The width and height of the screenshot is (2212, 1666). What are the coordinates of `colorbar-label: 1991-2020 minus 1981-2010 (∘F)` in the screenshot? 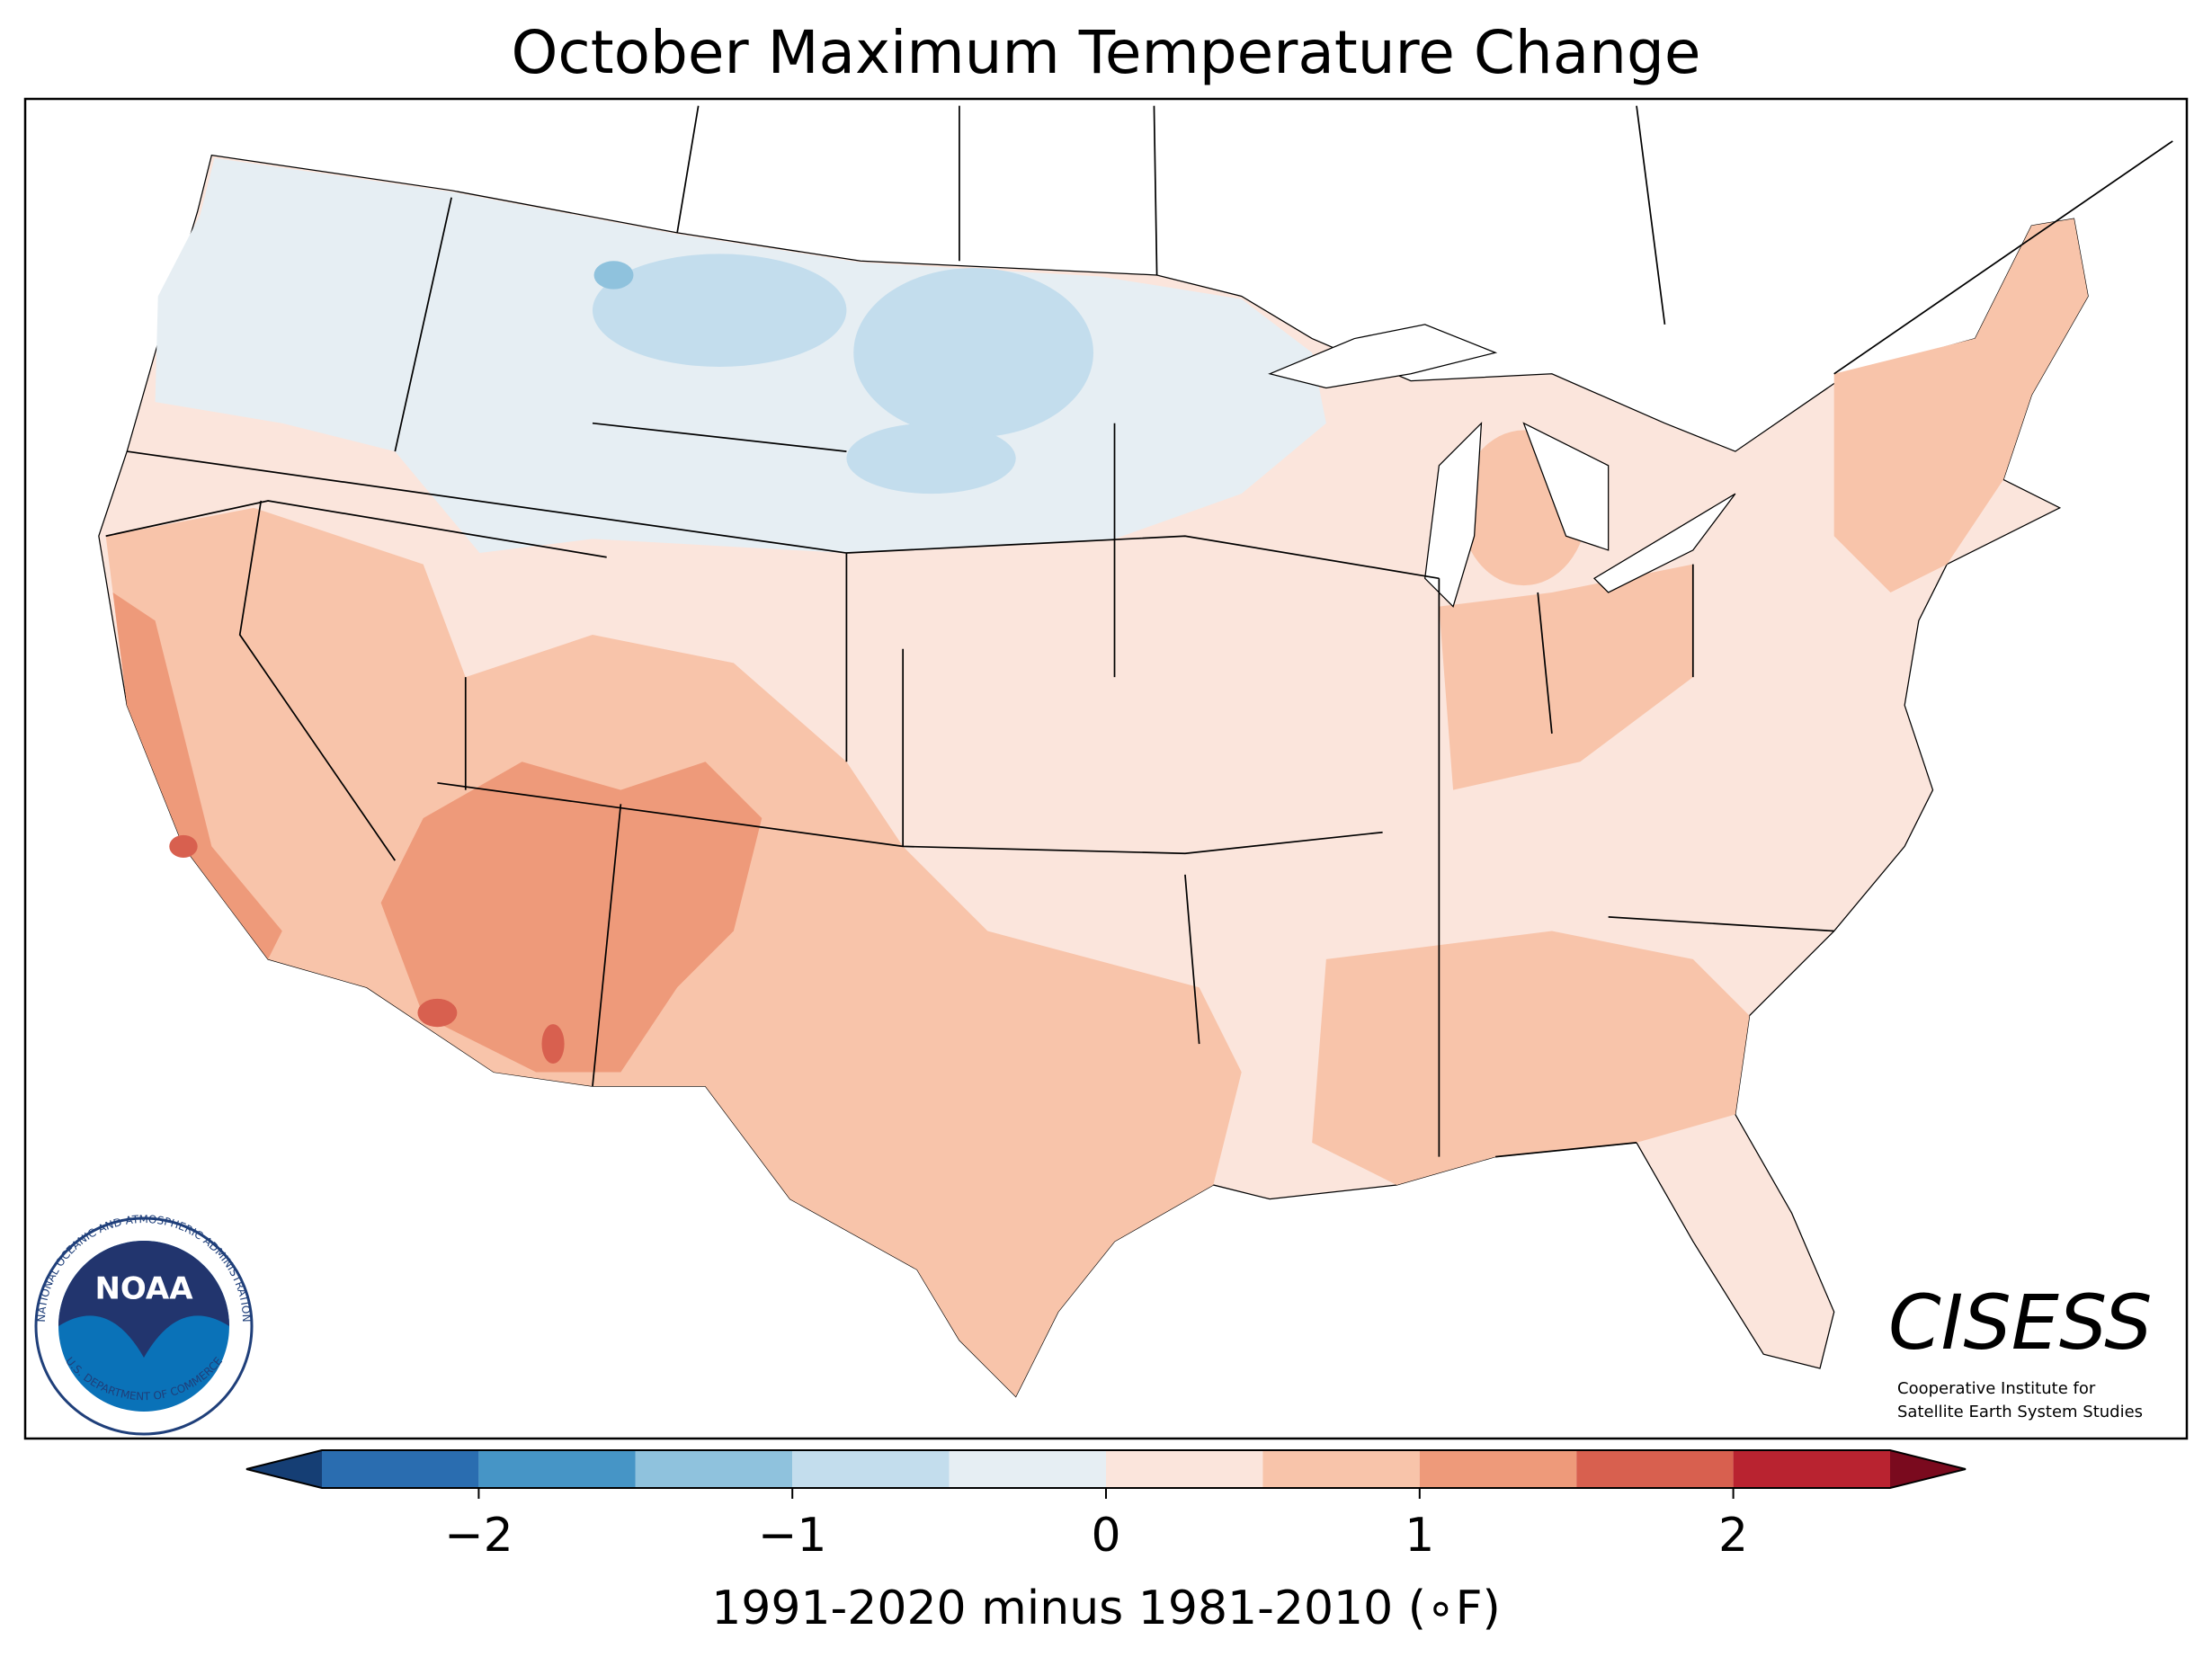 It's located at (1106, 1608).